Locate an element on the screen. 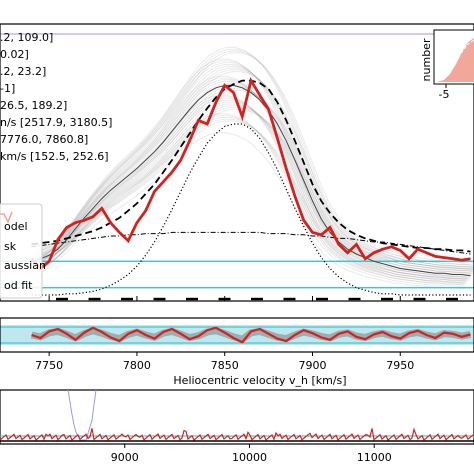  inset-histogram-fill is located at coordinates (455, 60).